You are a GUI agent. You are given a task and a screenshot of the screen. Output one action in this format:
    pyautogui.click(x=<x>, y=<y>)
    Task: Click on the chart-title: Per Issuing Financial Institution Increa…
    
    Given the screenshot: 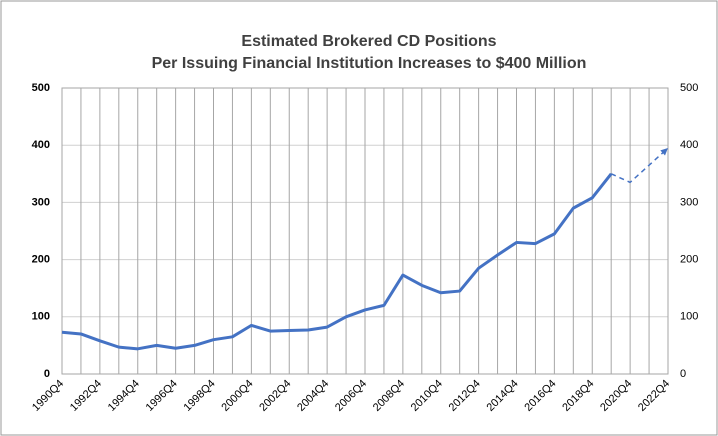 What is the action you would take?
    pyautogui.click(x=369, y=63)
    